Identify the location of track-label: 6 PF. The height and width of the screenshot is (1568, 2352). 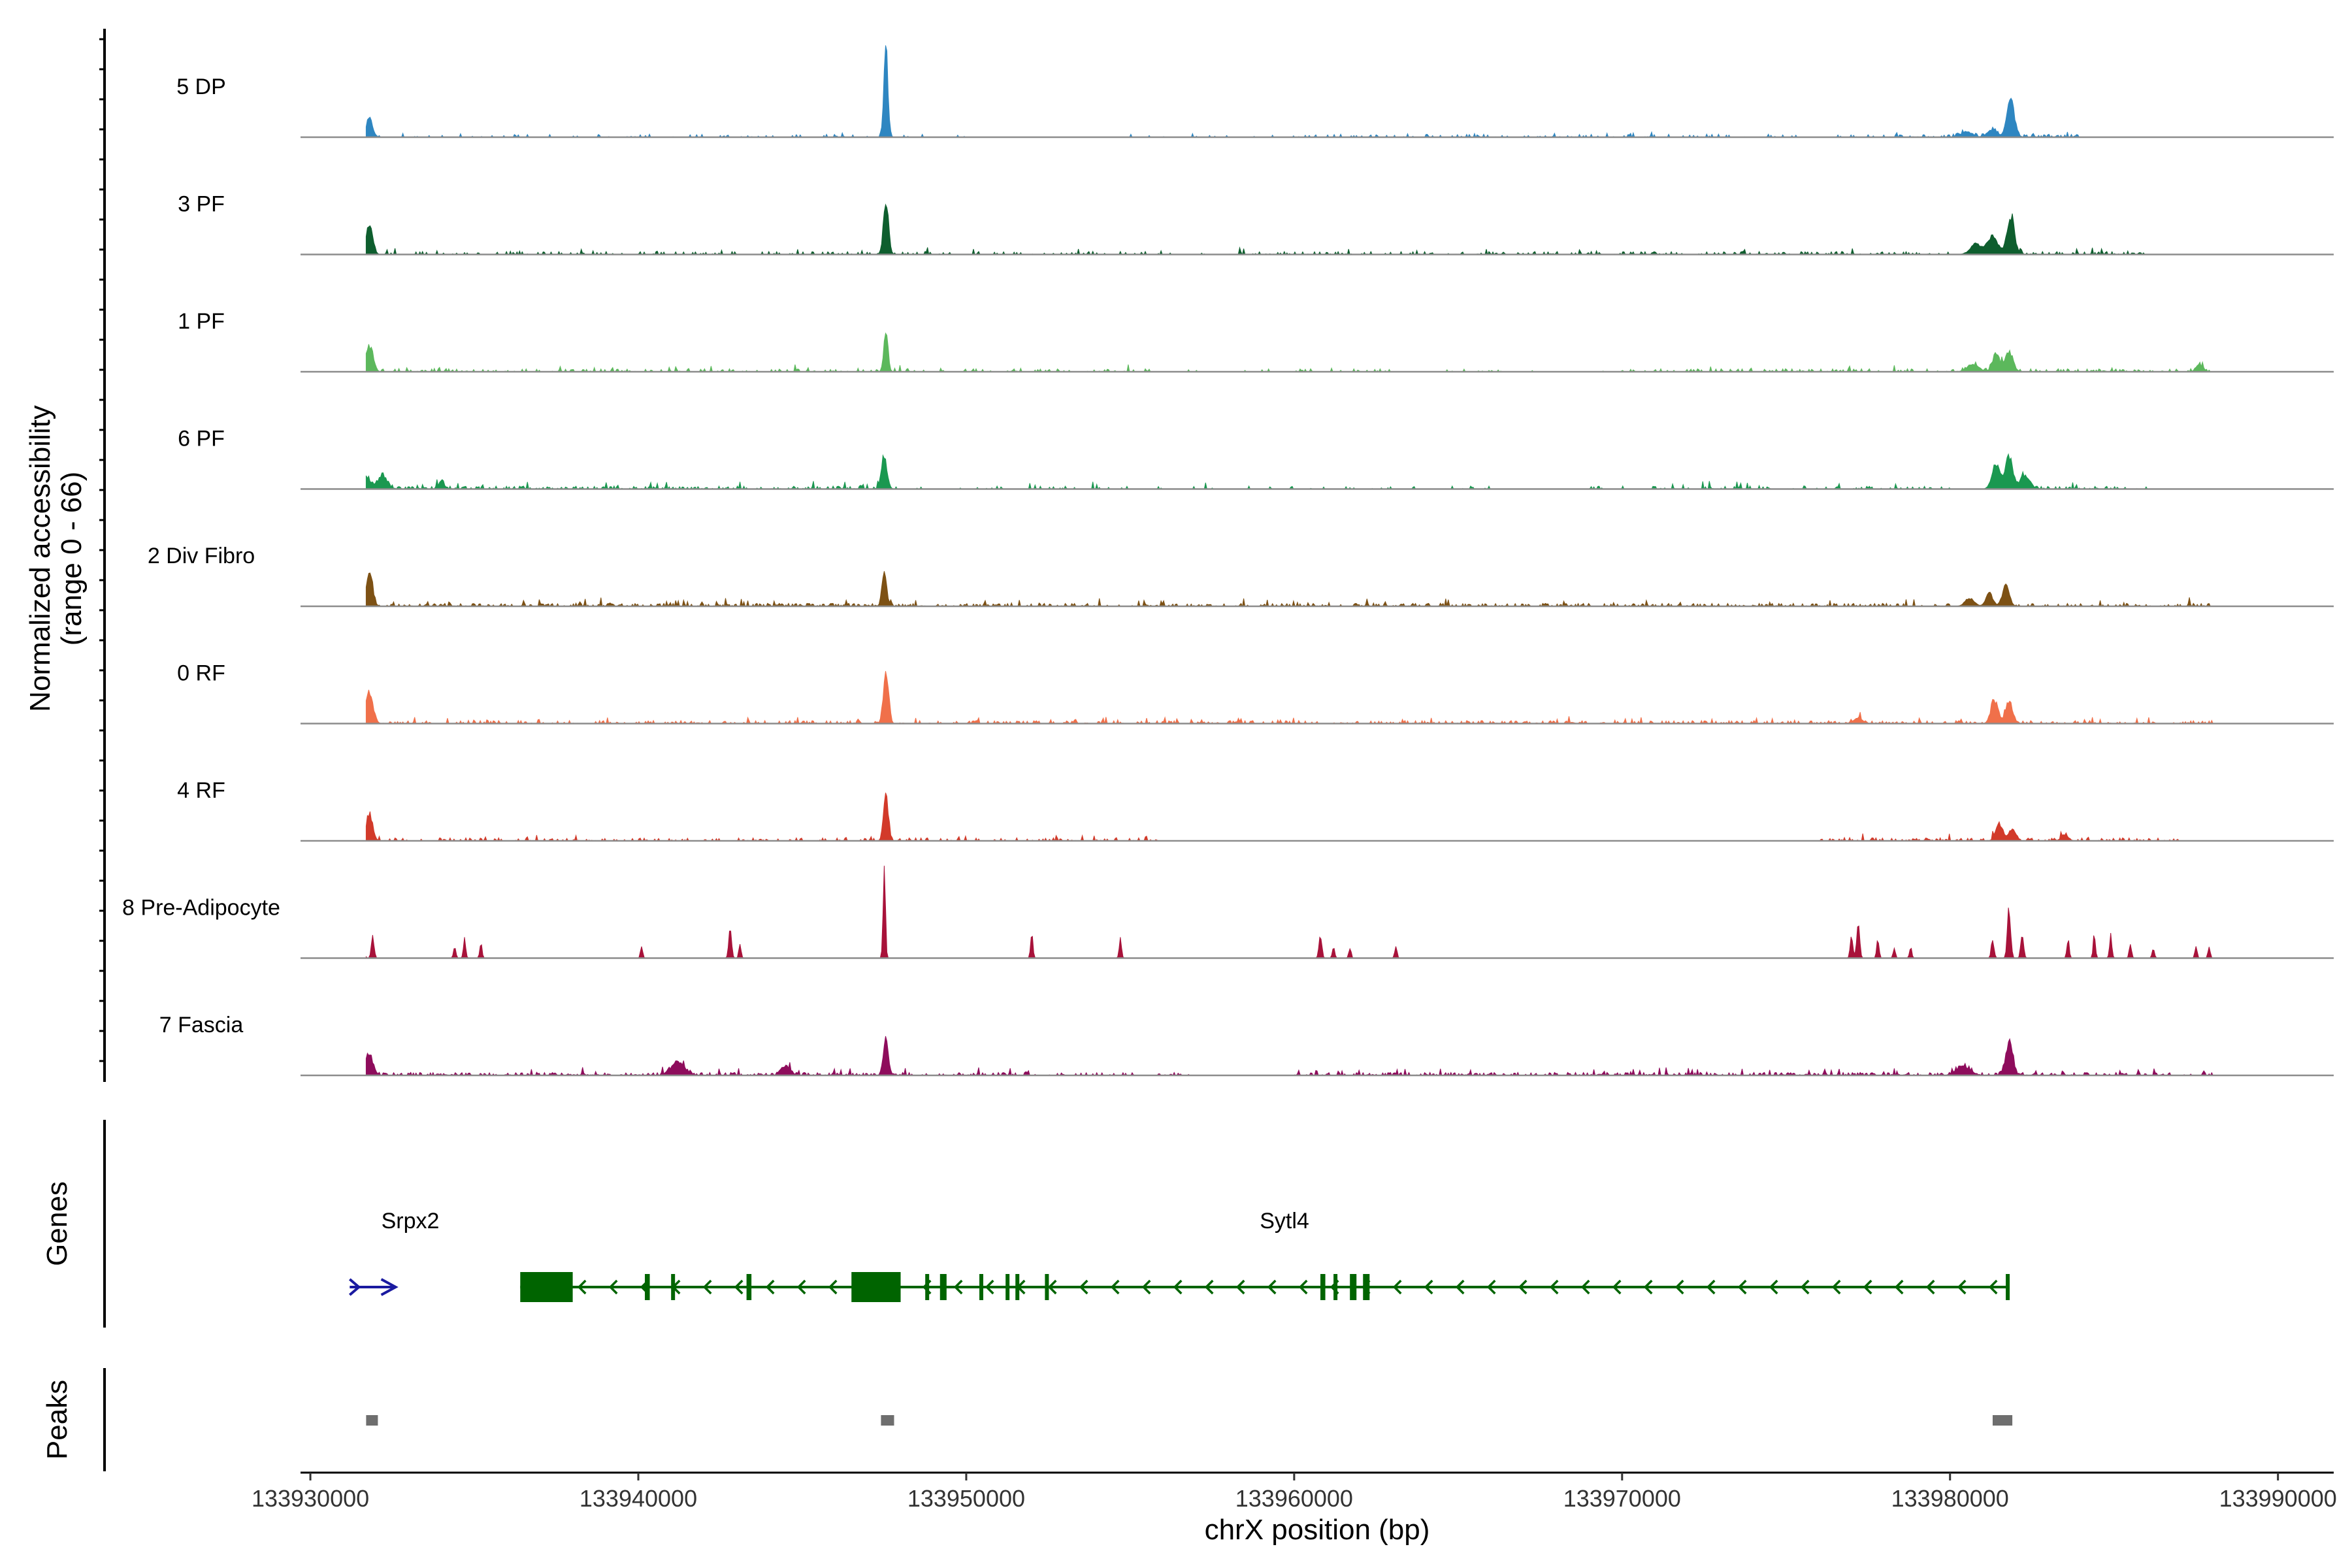
(201, 439).